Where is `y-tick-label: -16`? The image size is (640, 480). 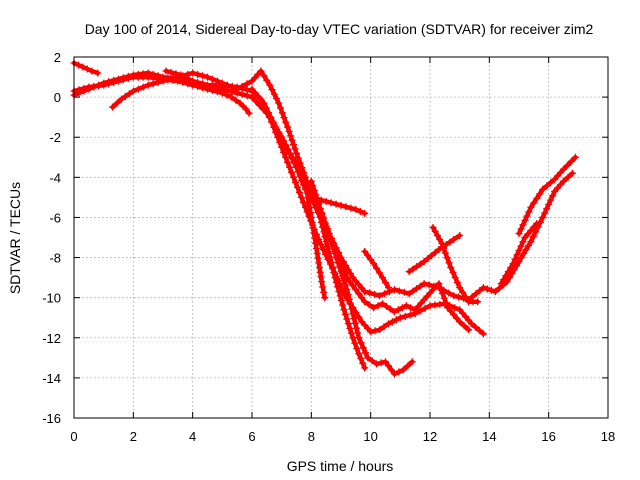 y-tick-label: -16 is located at coordinates (51, 418).